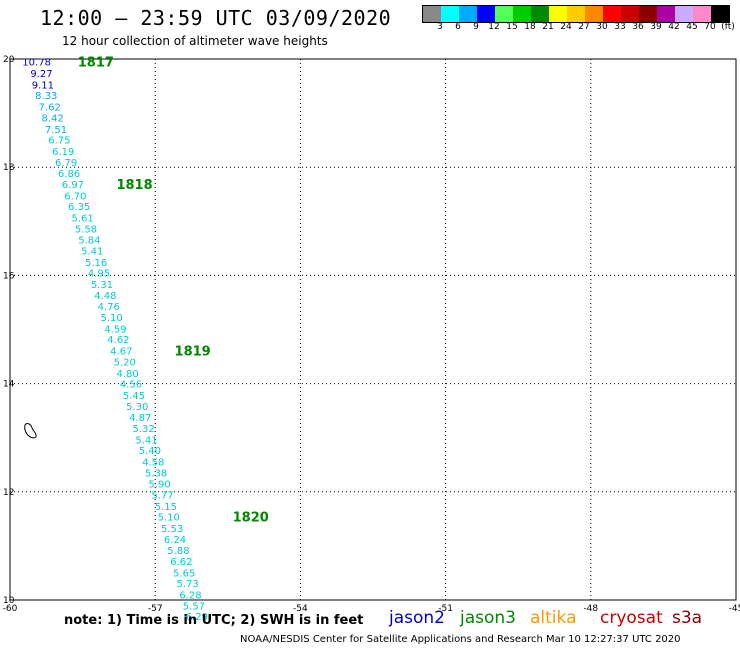 The width and height of the screenshot is (740, 650). Describe the element at coordinates (118, 340) in the screenshot. I see `wave-height-value: 4.62` at that location.